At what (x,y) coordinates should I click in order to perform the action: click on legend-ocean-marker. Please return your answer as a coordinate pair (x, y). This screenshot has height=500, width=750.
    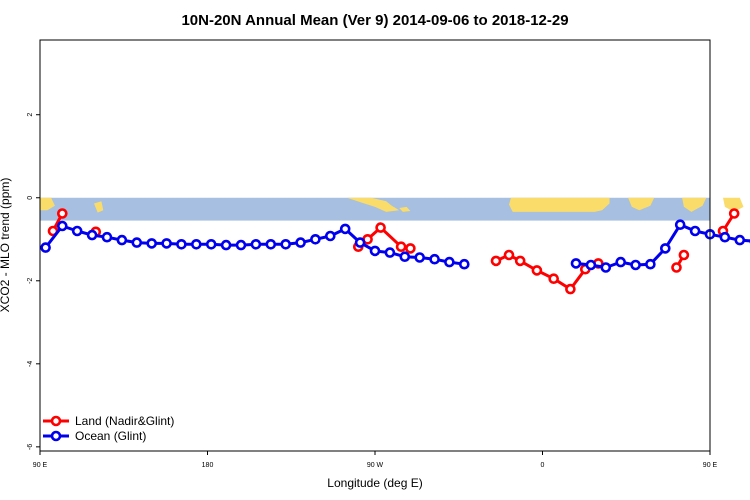
    Looking at the image, I should click on (56, 436).